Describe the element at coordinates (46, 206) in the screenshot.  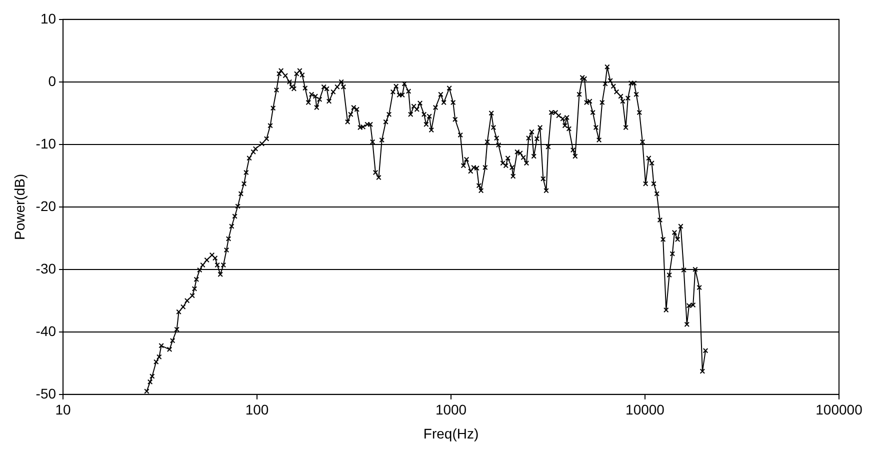
I see `y-tick-label: -20` at that location.